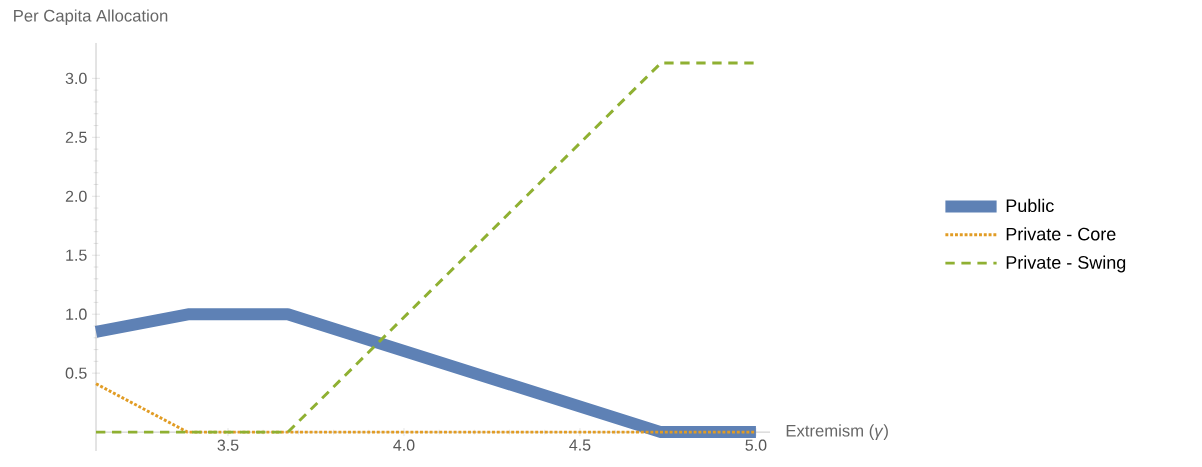  Describe the element at coordinates (76, 137) in the screenshot. I see `y-tick-label: 2.5` at that location.